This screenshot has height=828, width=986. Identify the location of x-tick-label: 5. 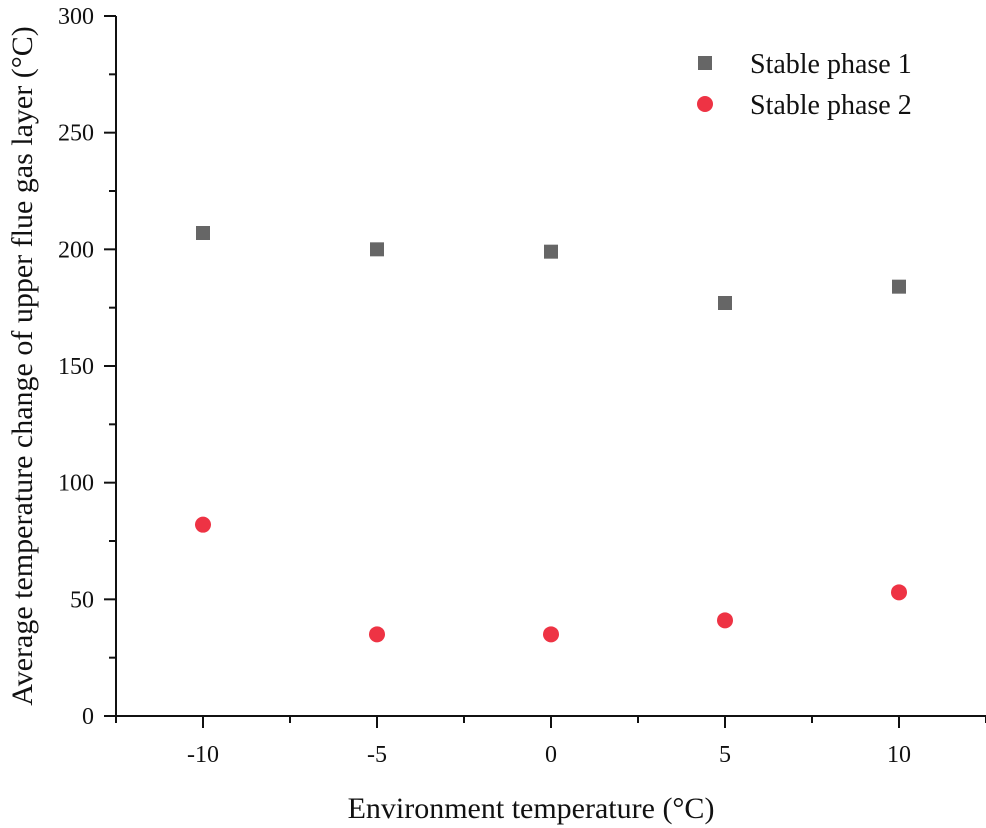
(725, 755).